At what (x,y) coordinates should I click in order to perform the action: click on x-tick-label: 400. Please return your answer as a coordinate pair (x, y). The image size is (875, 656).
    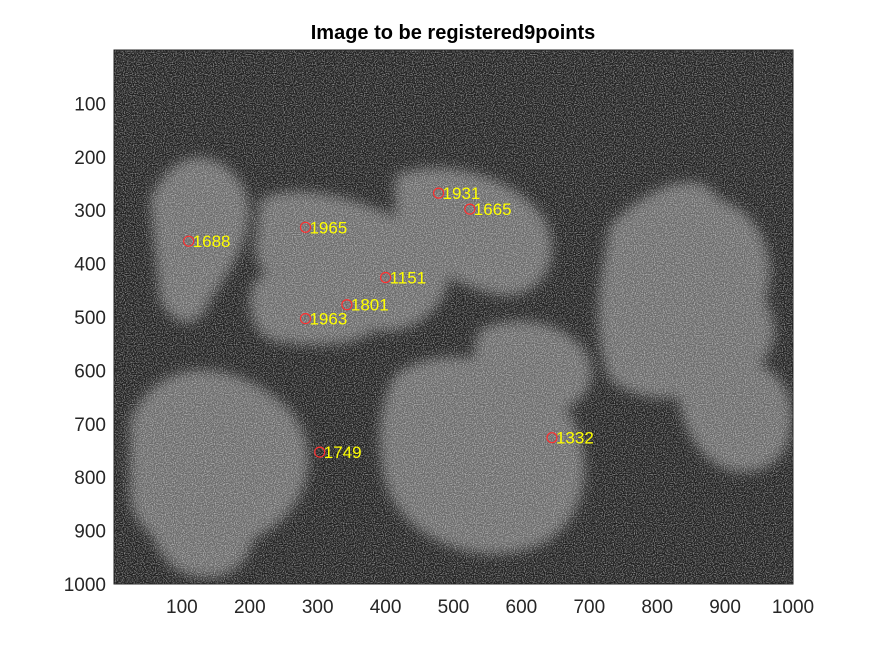
    Looking at the image, I should click on (386, 607).